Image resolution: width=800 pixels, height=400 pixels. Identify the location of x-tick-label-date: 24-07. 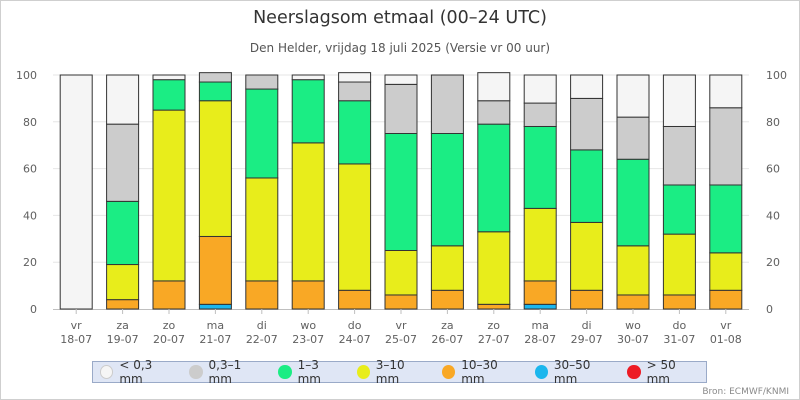
(355, 339).